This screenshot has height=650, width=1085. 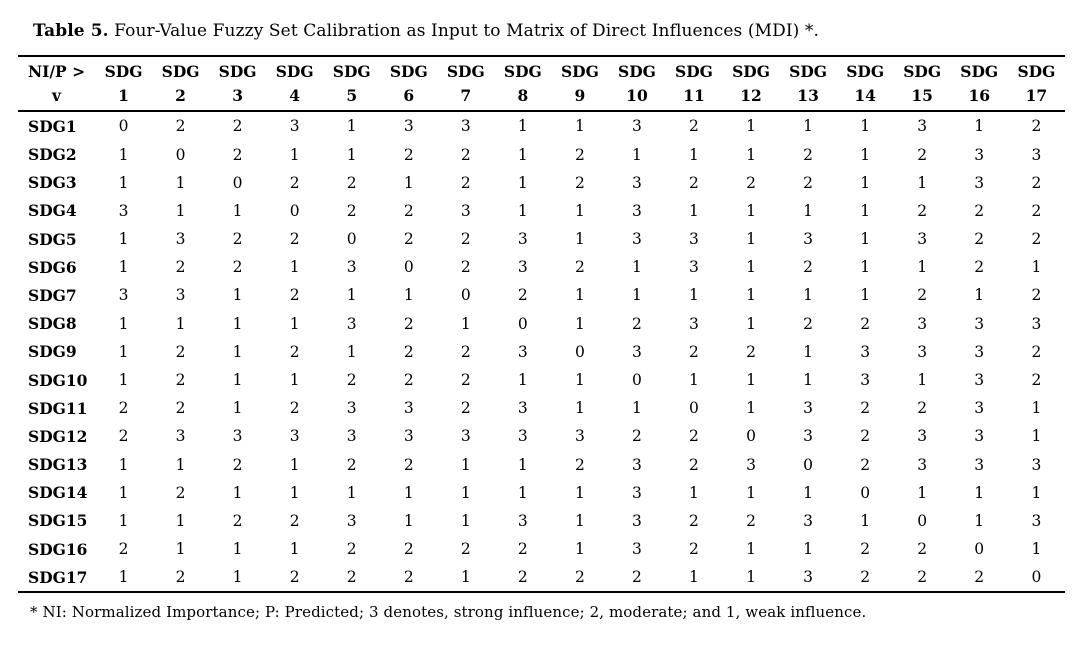 What do you see at coordinates (58, 493) in the screenshot?
I see `row-header: SDG14` at bounding box center [58, 493].